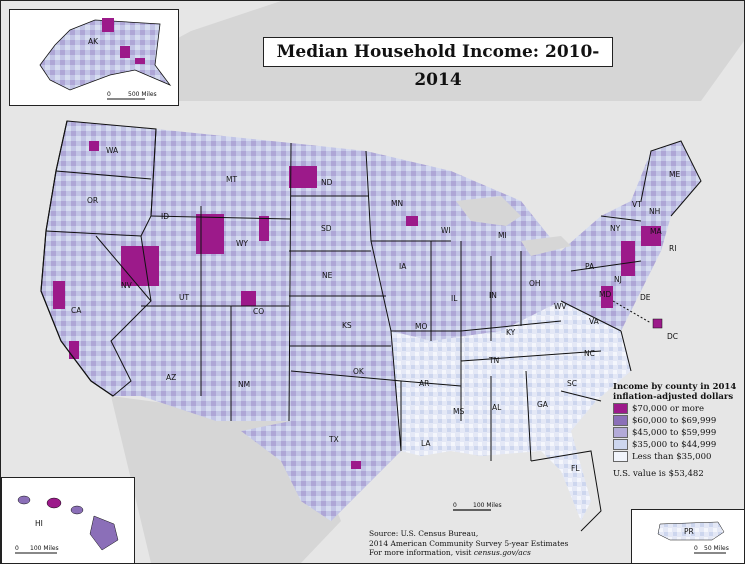 The image size is (745, 564). Describe the element at coordinates (171, 377) in the screenshot. I see `state-label-az: AZ` at that location.